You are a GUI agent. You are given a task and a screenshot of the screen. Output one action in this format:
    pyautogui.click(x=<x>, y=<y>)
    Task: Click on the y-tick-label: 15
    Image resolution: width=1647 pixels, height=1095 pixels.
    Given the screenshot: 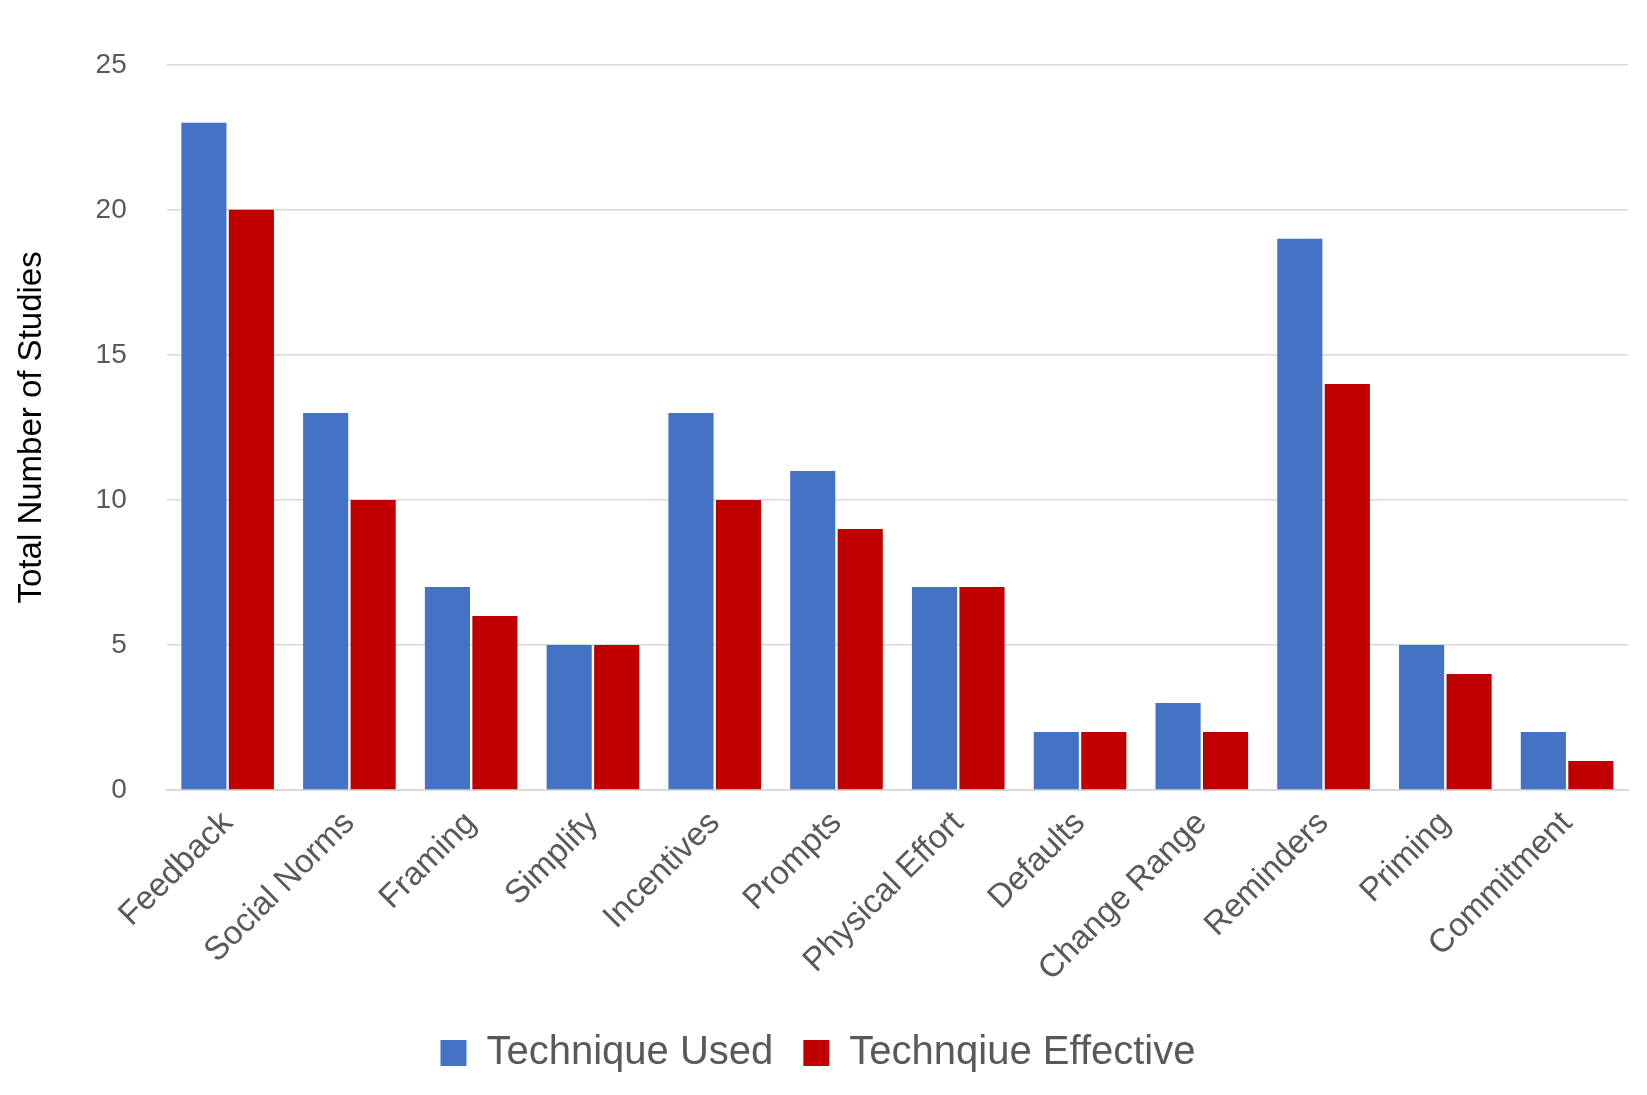 What is the action you would take?
    pyautogui.click(x=111, y=353)
    